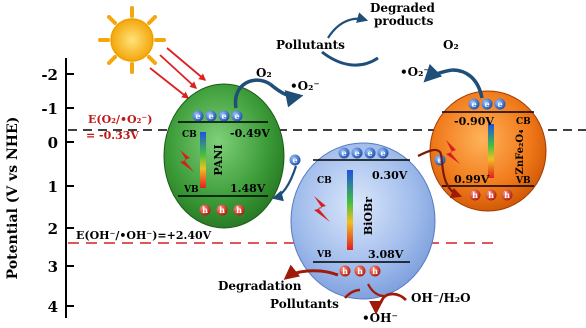 This screenshot has width=586, height=328. I want to click on znfe-vb-value: 0.99V, so click(472, 179).